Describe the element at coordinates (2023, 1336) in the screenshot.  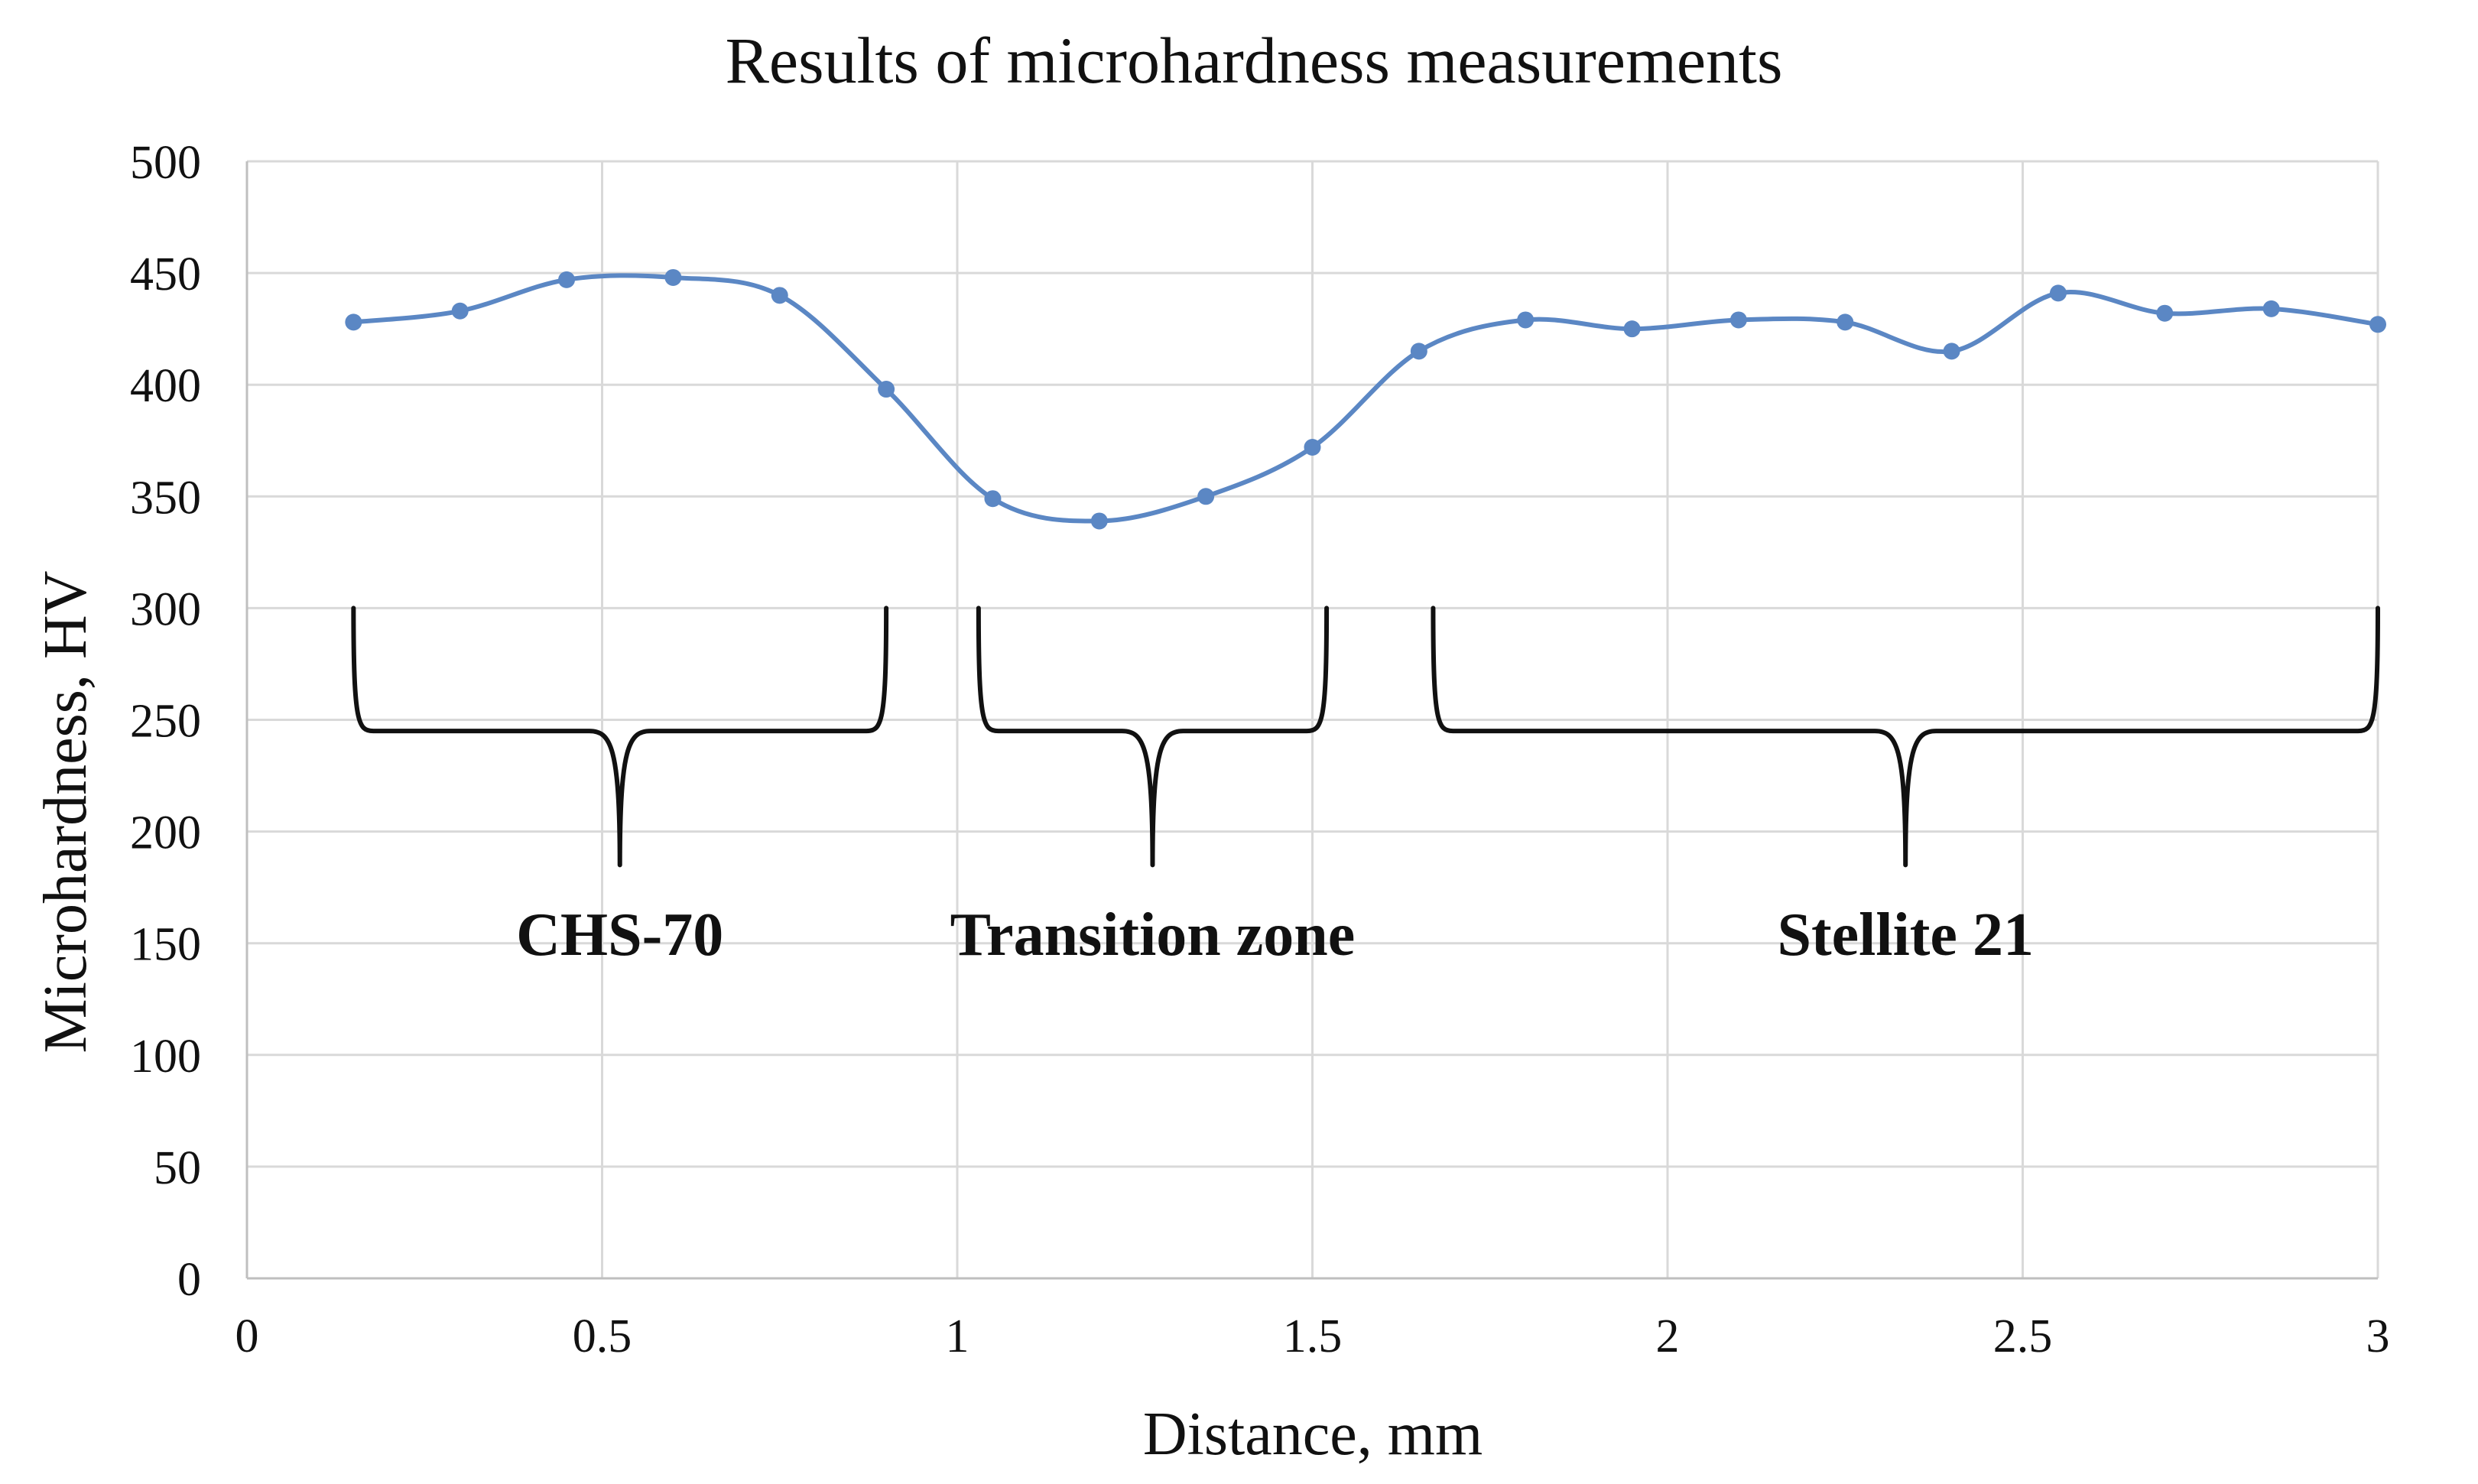
I see `x-tick-label: 2.5` at that location.